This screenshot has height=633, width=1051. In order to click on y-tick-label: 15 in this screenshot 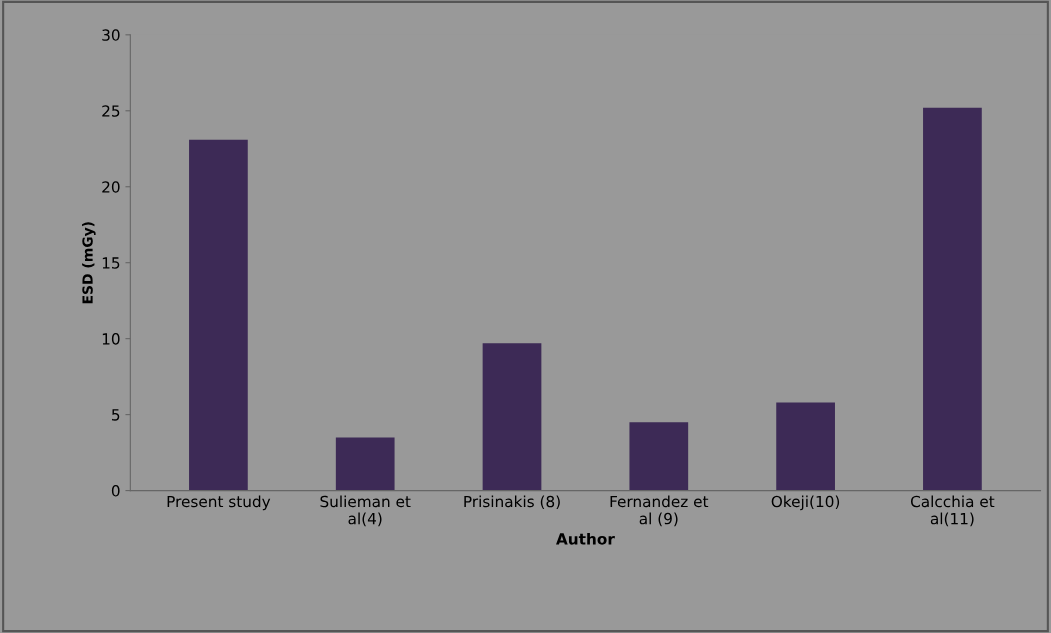, I will do `click(111, 263)`.